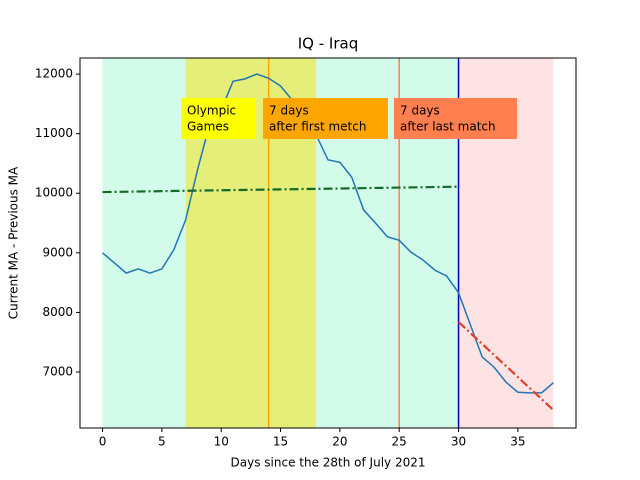 The image size is (640, 480). I want to click on x-tick-label: 15, so click(280, 442).